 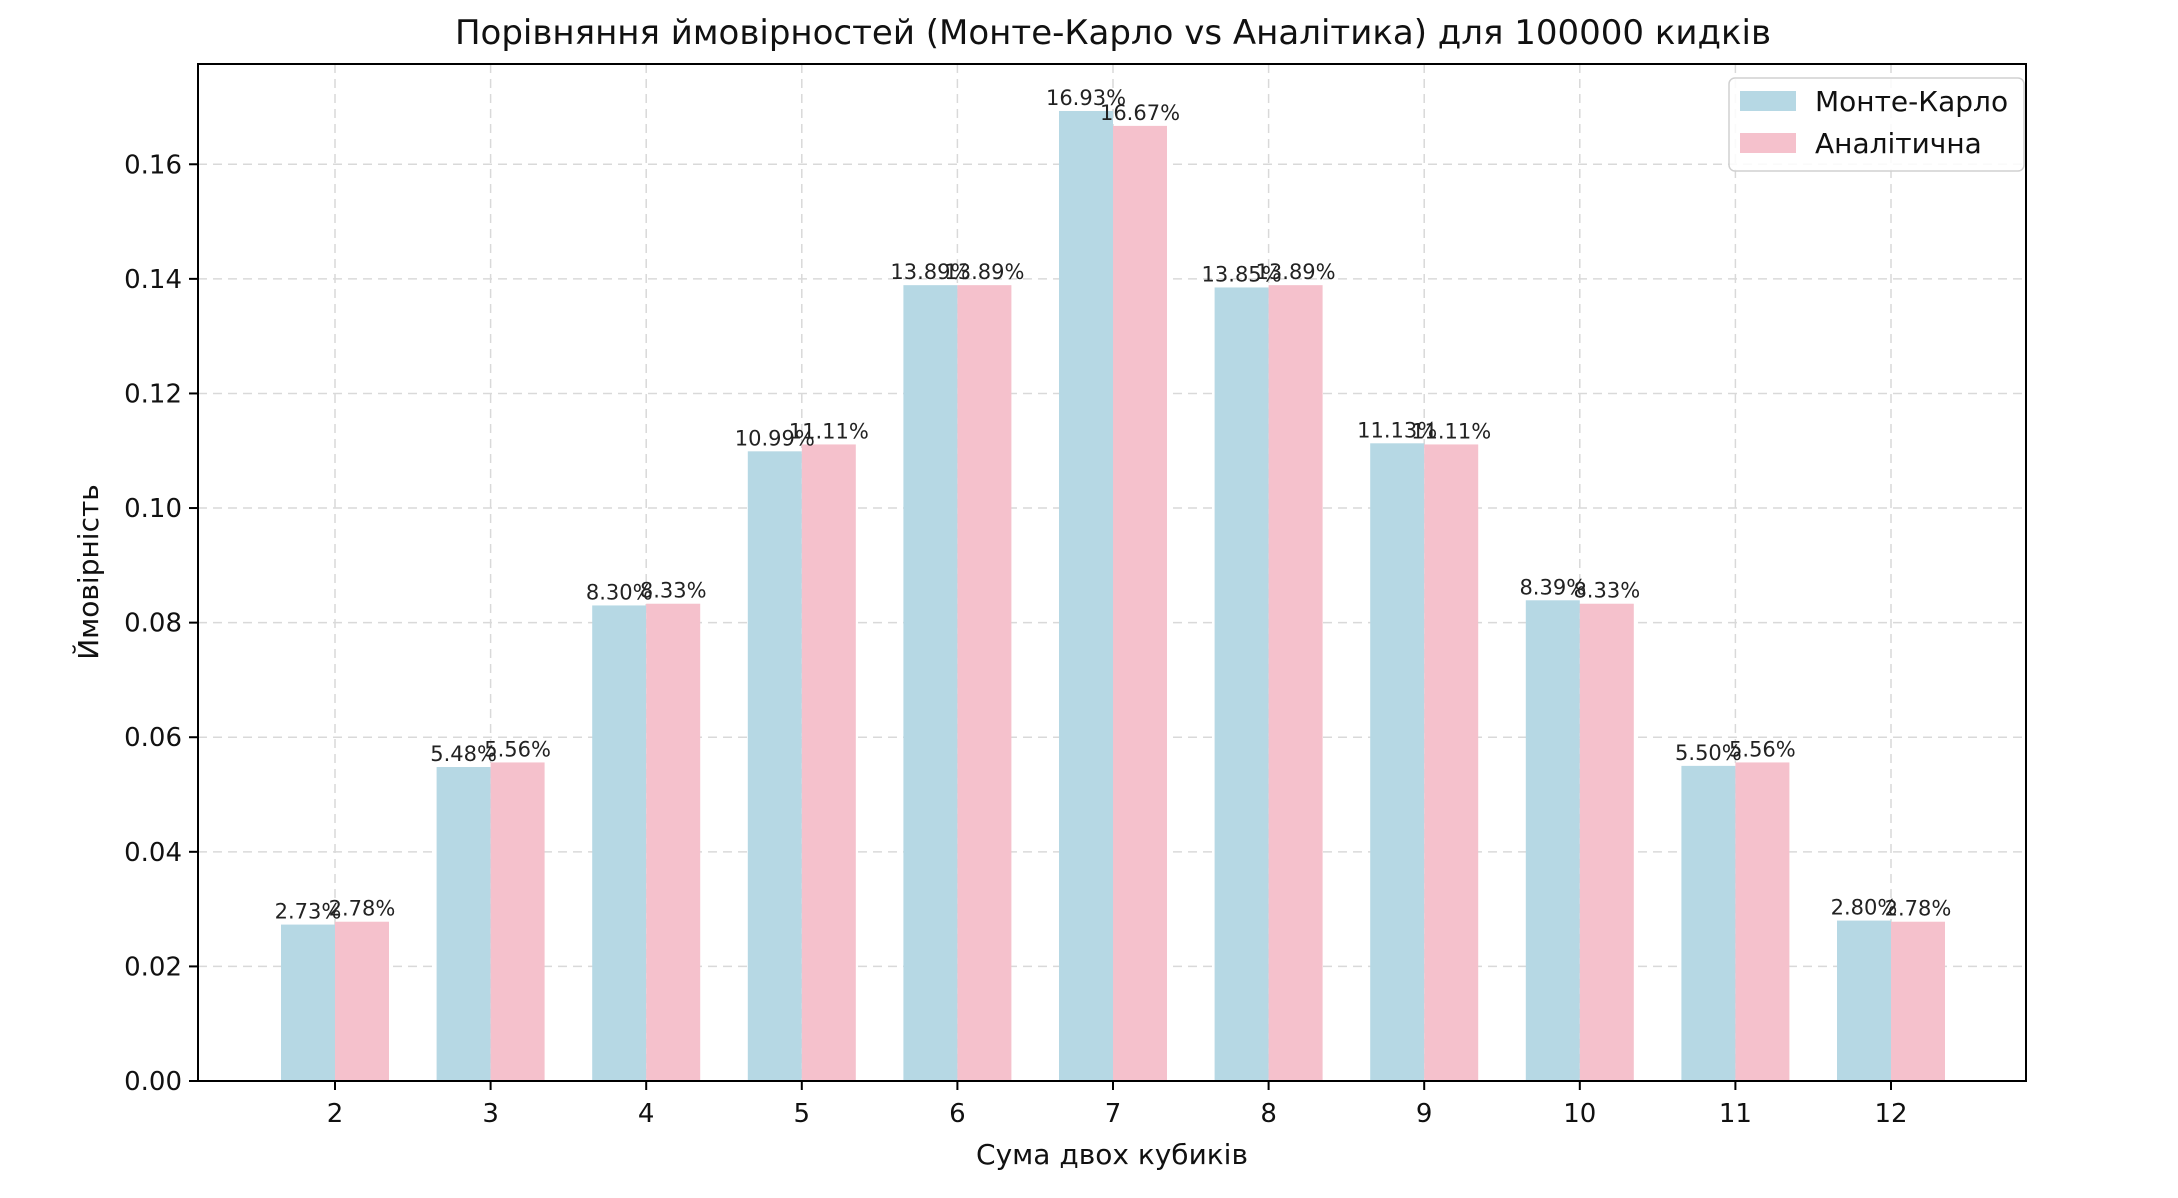 I want to click on bar-label-monte-carlo: 5.48%, so click(x=463, y=754).